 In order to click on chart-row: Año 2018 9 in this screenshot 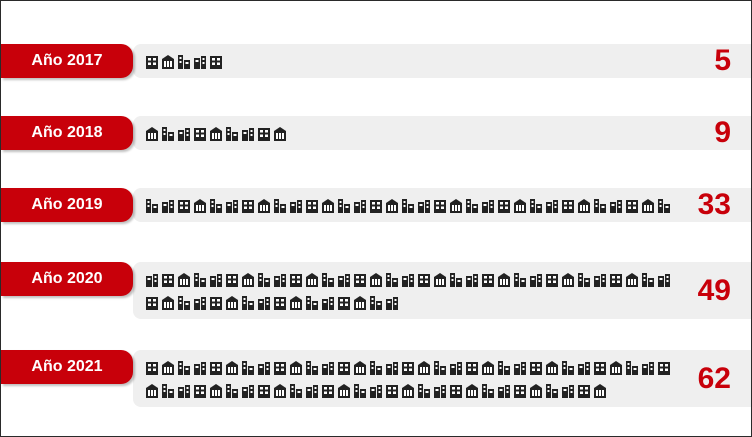, I will do `click(376, 133)`.